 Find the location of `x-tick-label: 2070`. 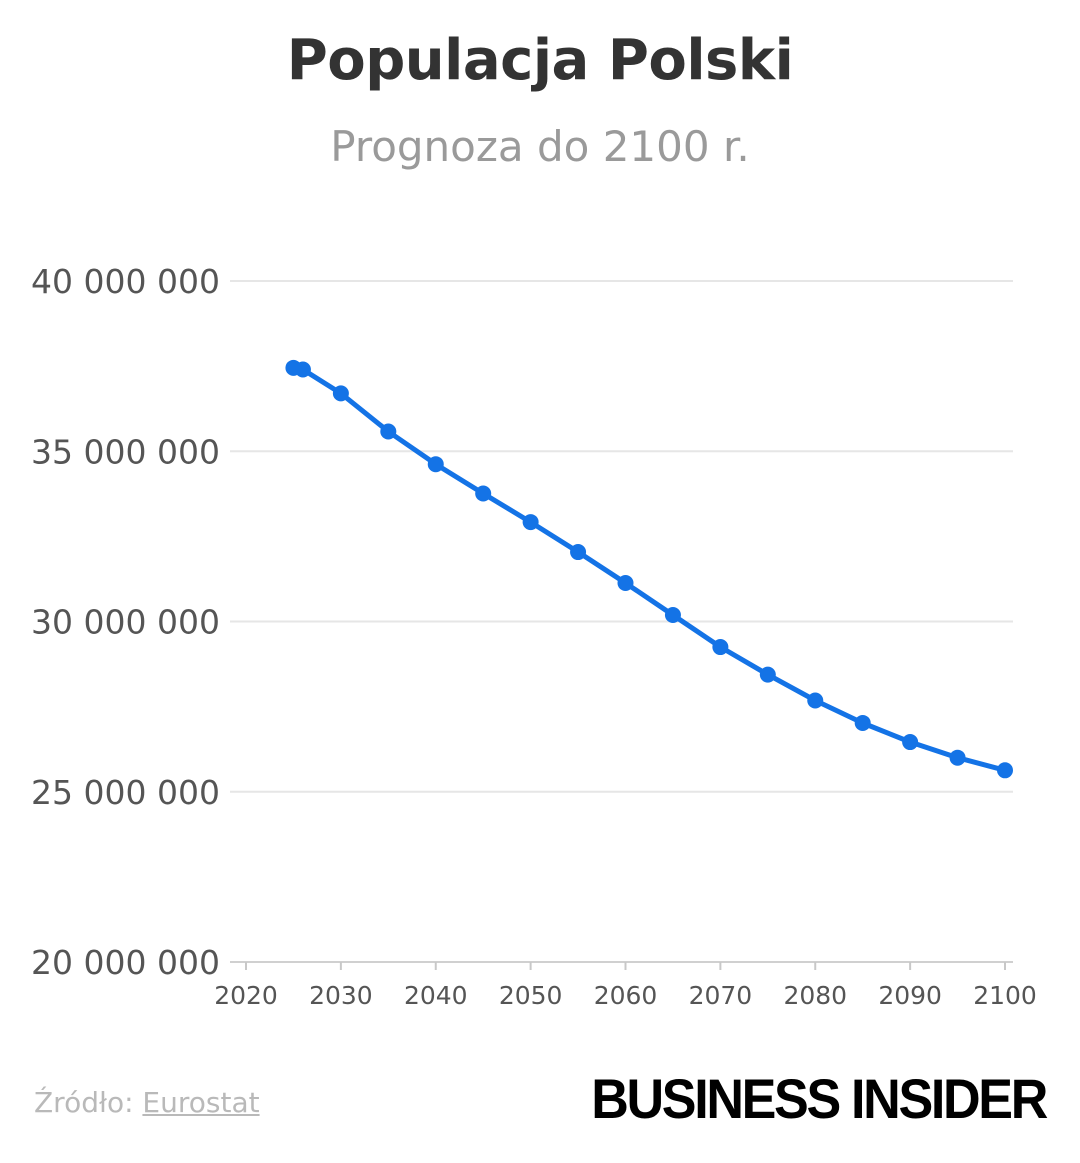

x-tick-label: 2070 is located at coordinates (721, 995).